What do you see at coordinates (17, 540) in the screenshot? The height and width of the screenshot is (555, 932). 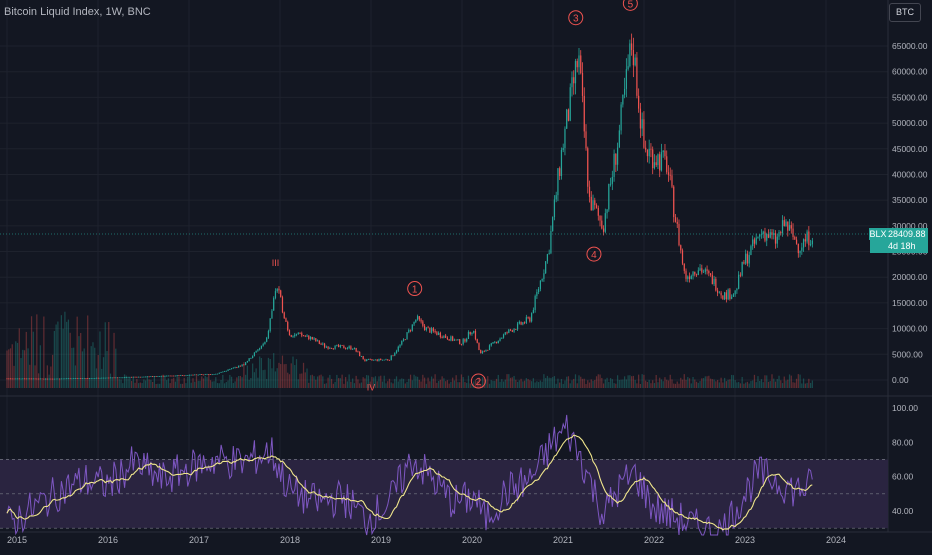 I see `x-tick-label: 2015` at bounding box center [17, 540].